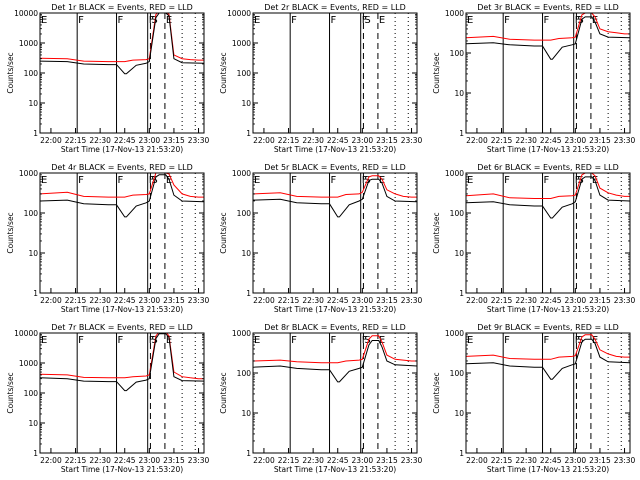 The height and width of the screenshot is (480, 640). Describe the element at coordinates (122, 327) in the screenshot. I see `panel-title: Det 7r BLACK = Events, RED = LLD` at that location.